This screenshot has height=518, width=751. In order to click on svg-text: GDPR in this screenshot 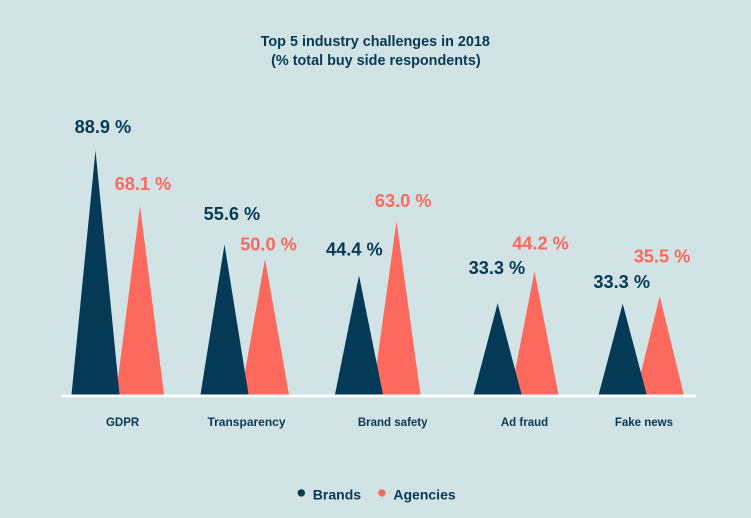, I will do `click(123, 423)`.